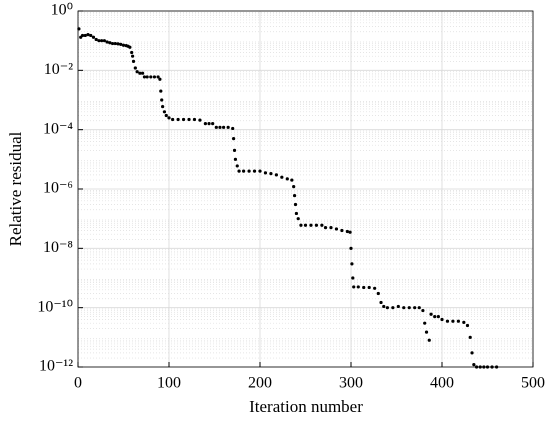 The height and width of the screenshot is (421, 550). I want to click on y-tick-label: 10⁰, so click(62, 10).